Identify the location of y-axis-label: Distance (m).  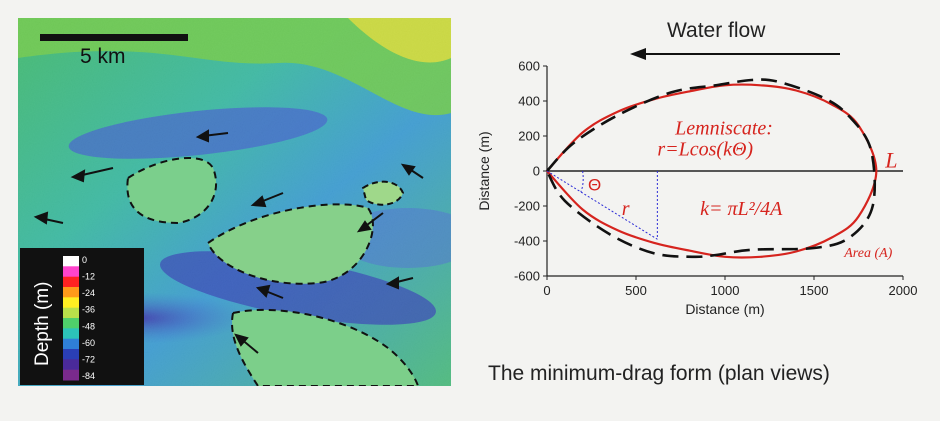
(484, 170).